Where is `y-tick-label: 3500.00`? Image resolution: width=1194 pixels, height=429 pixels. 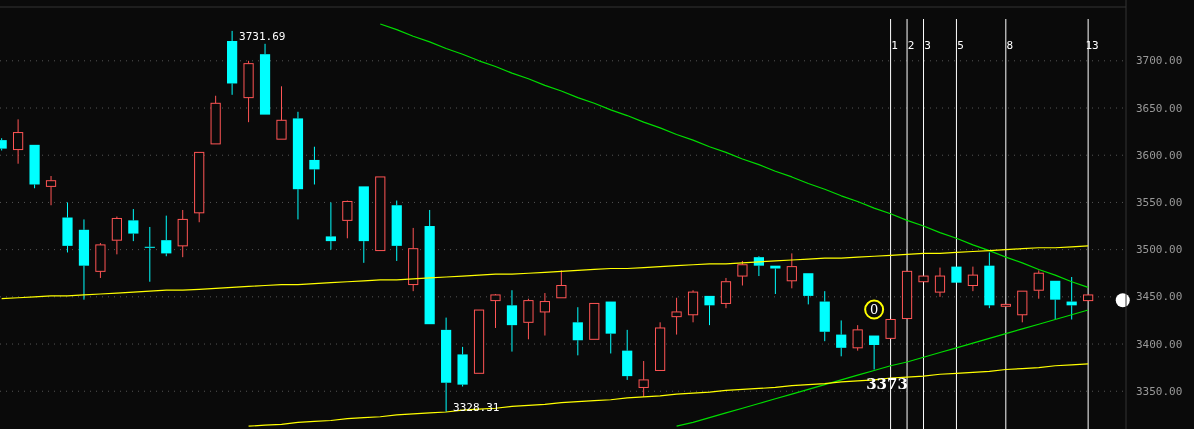
y-tick-label: 3500.00 is located at coordinates (1159, 250).